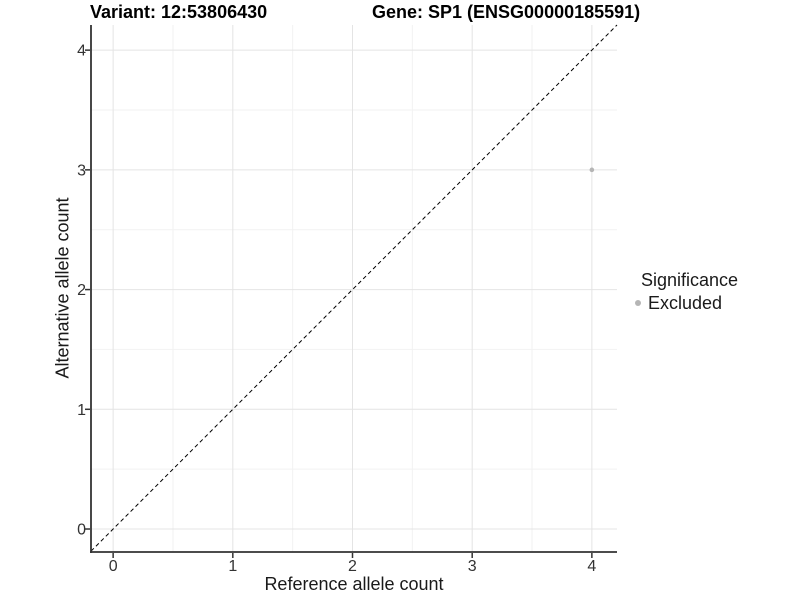 The height and width of the screenshot is (600, 800). Describe the element at coordinates (81, 170) in the screenshot. I see `y-tick-label: 3` at that location.